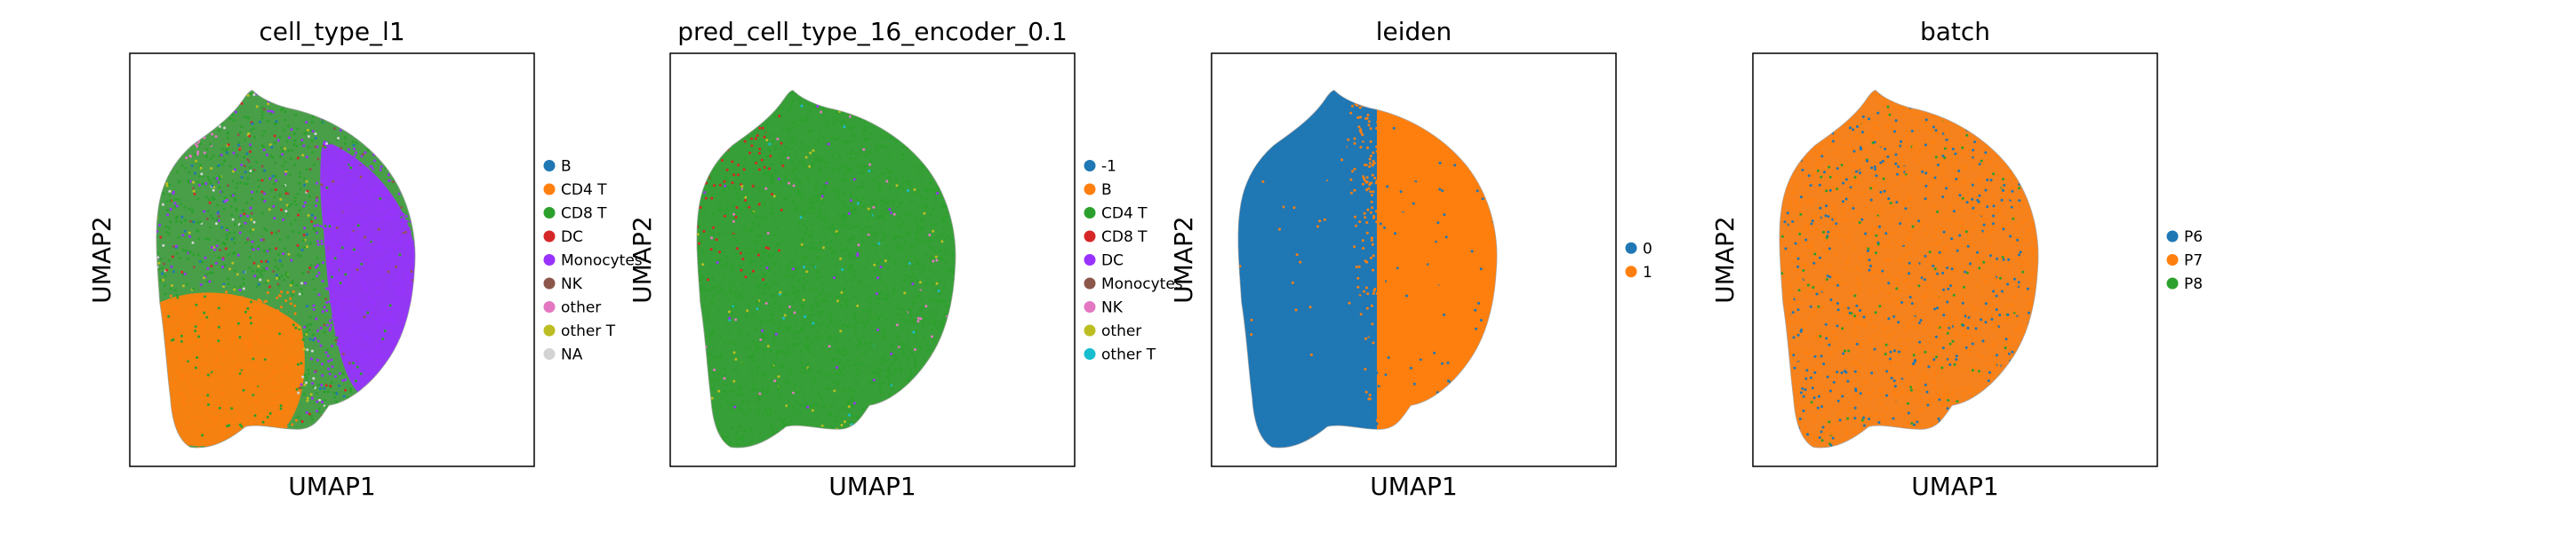 This screenshot has height=533, width=2576. I want to click on legend-label: CD4 T, so click(584, 190).